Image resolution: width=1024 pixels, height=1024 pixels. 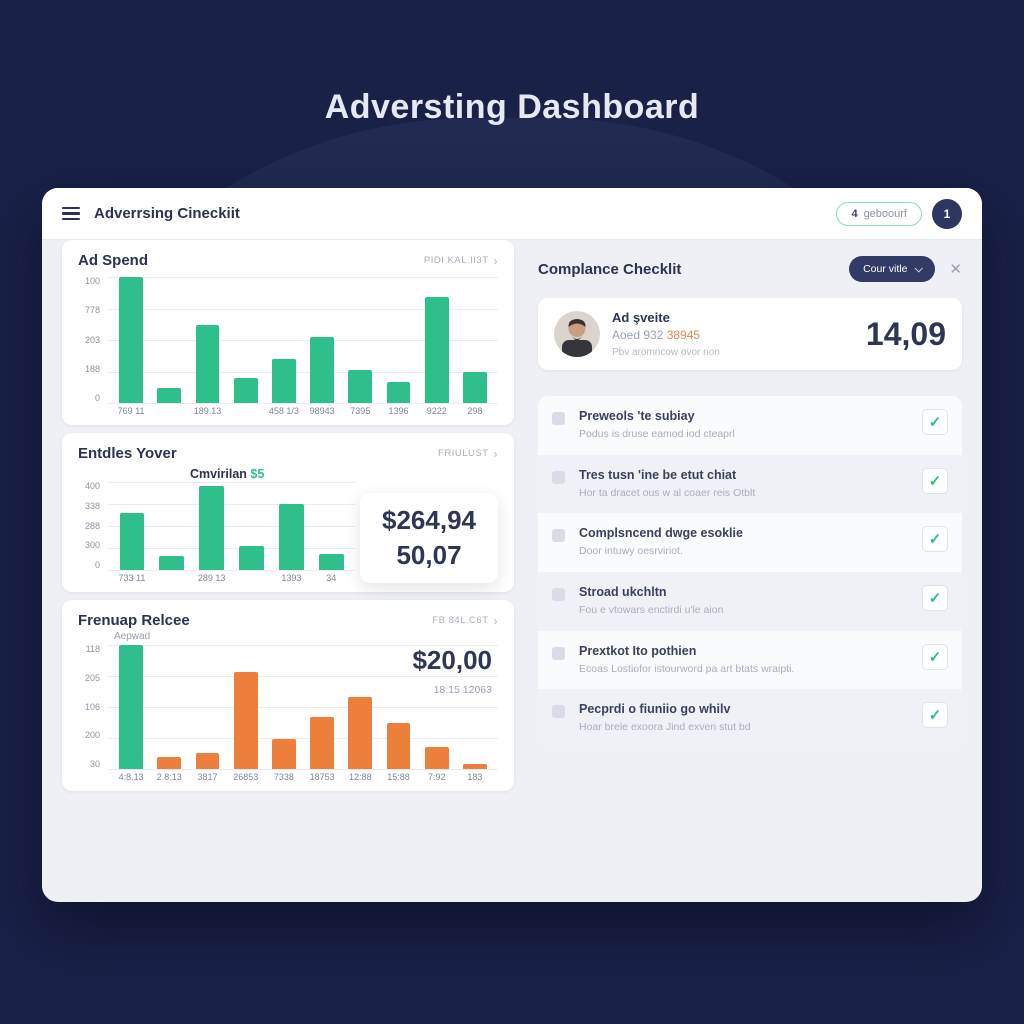 I want to click on x-tick-label: 3817, so click(x=207, y=777).